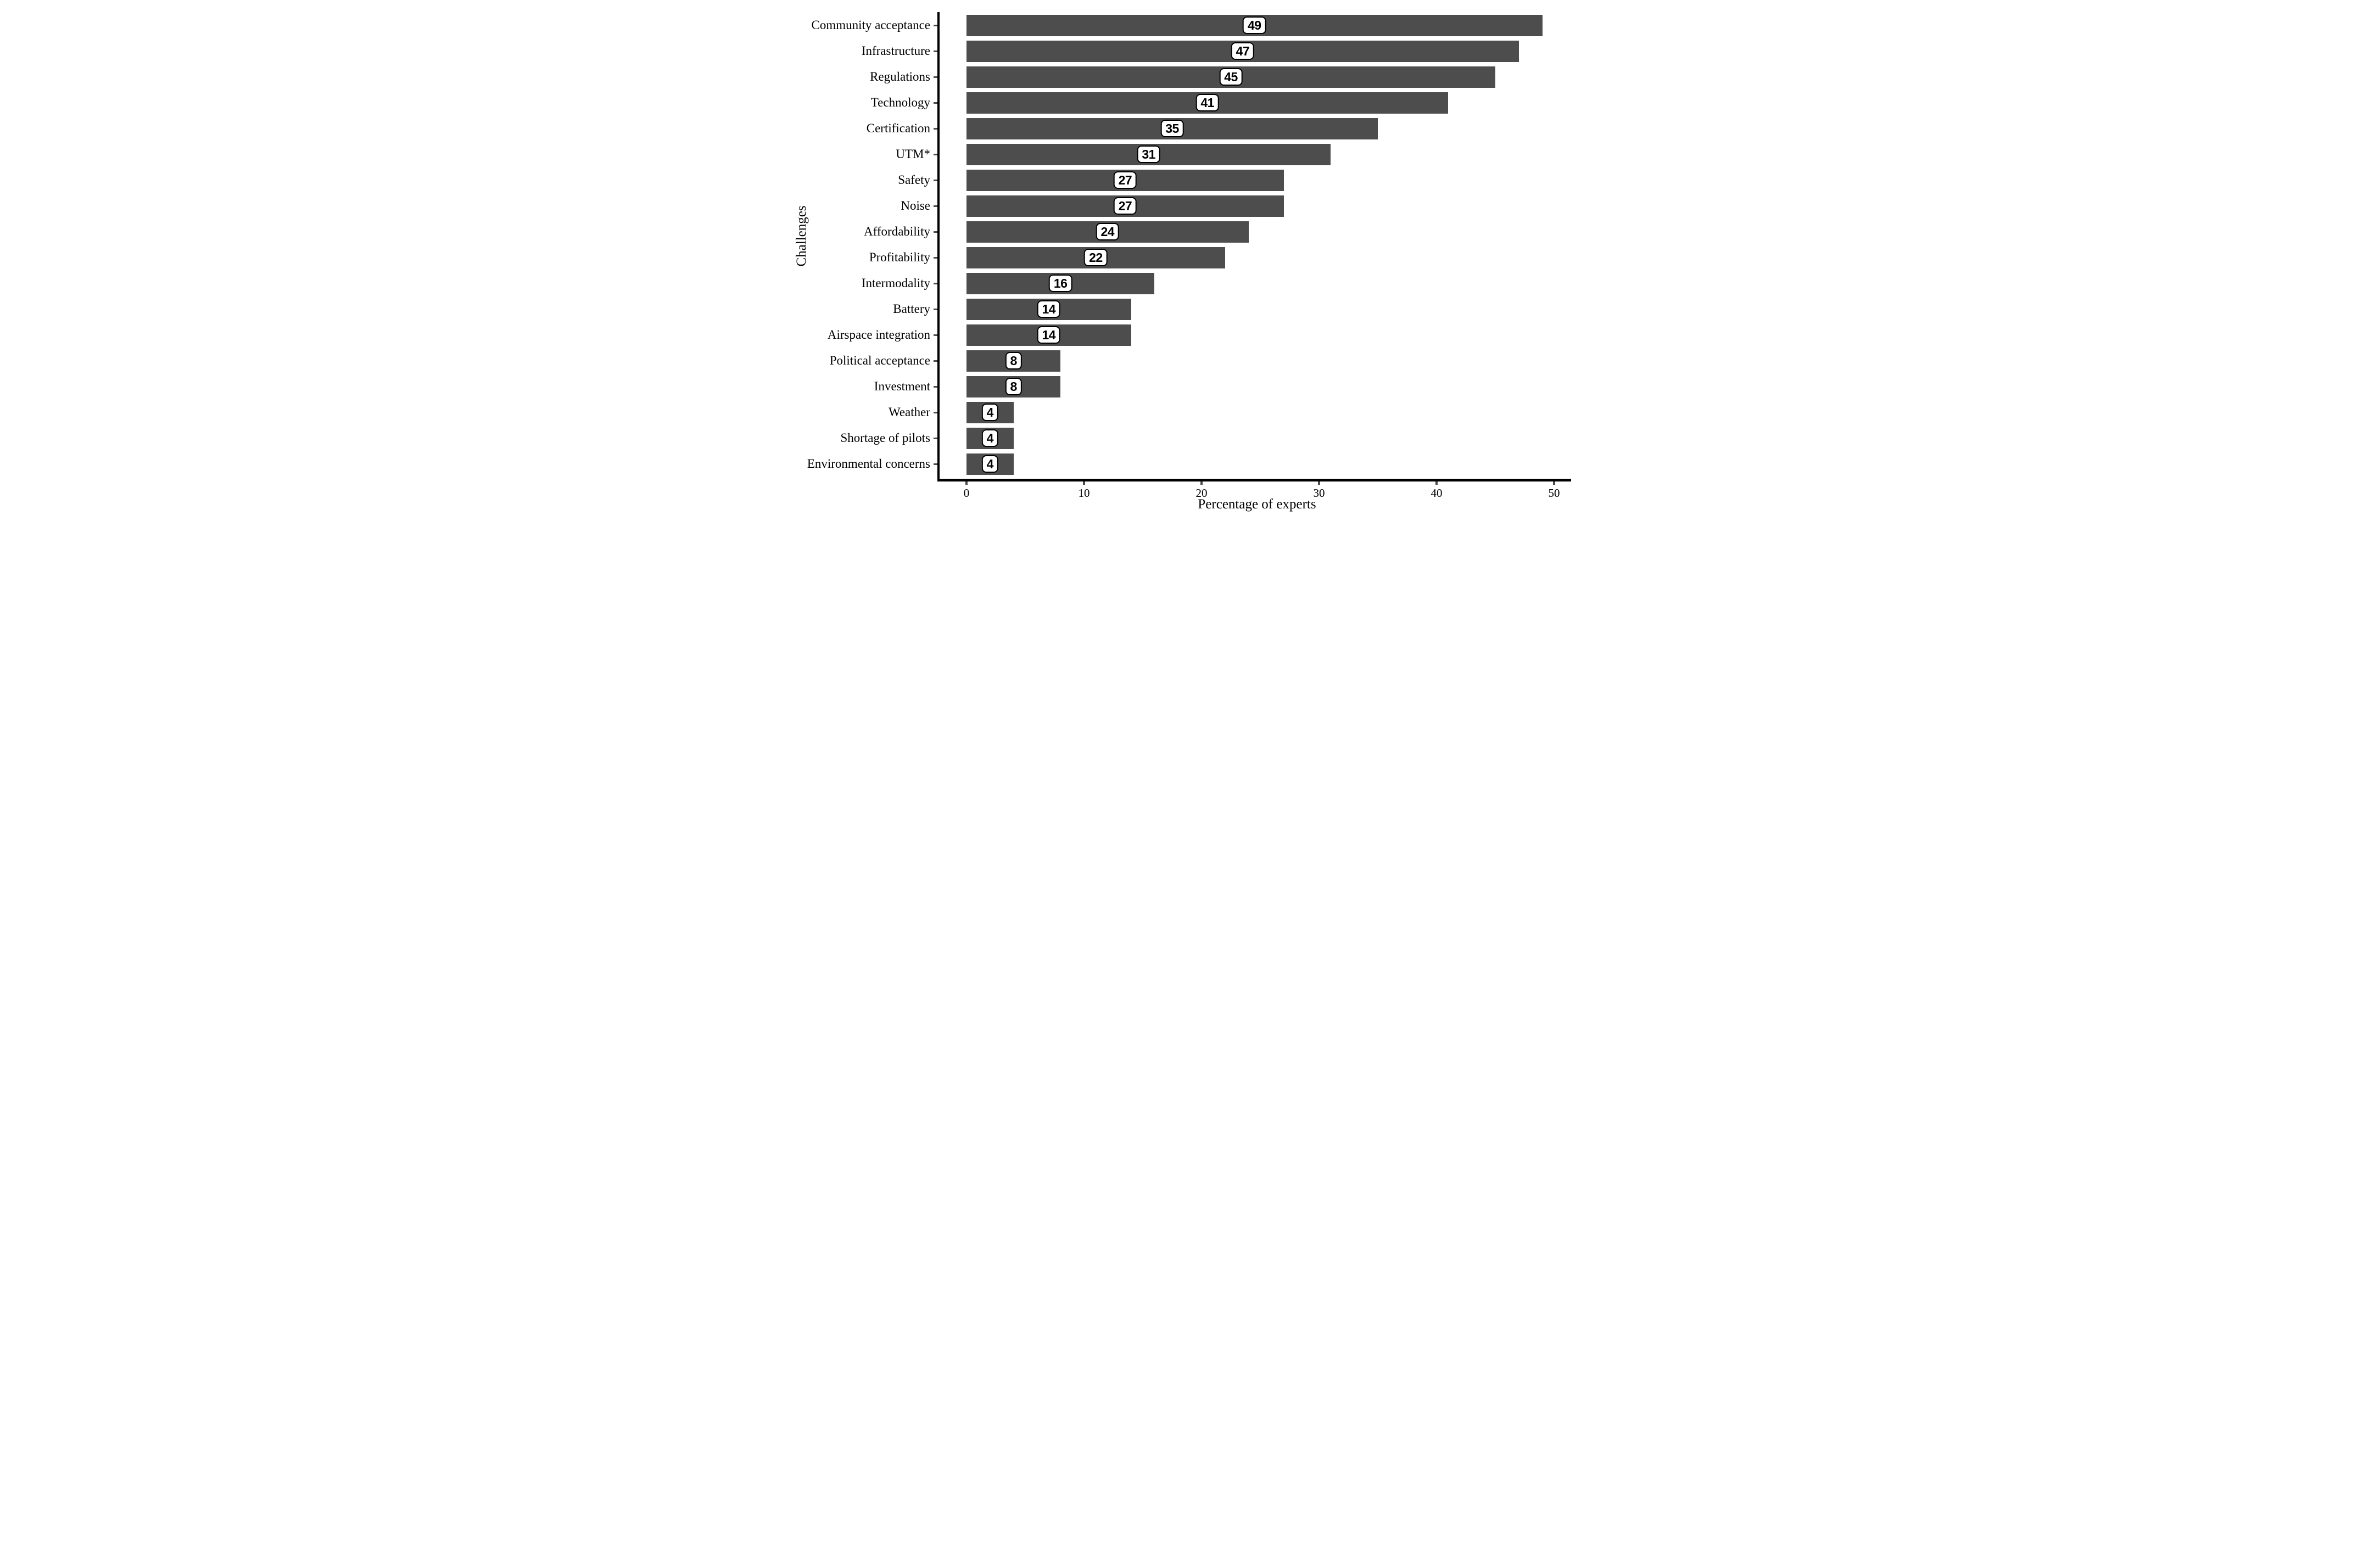 The width and height of the screenshot is (2369, 1568). I want to click on category-label: Community acceptance, so click(871, 25).